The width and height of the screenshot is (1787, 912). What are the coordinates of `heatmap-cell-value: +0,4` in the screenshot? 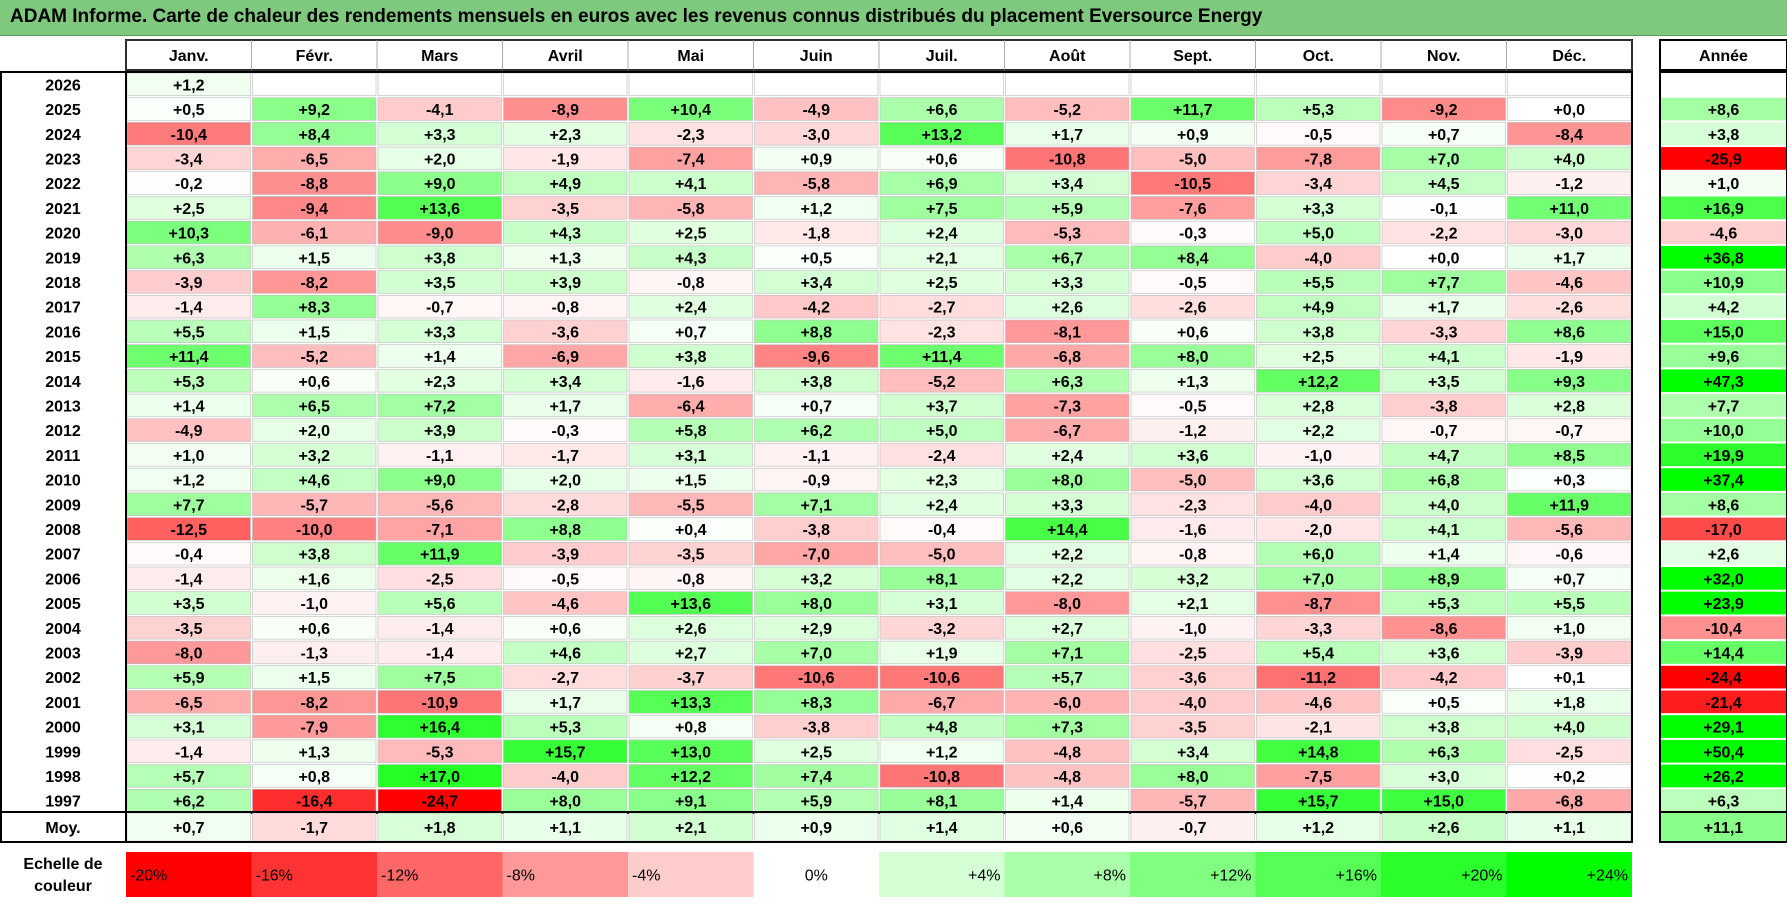 It's located at (691, 530).